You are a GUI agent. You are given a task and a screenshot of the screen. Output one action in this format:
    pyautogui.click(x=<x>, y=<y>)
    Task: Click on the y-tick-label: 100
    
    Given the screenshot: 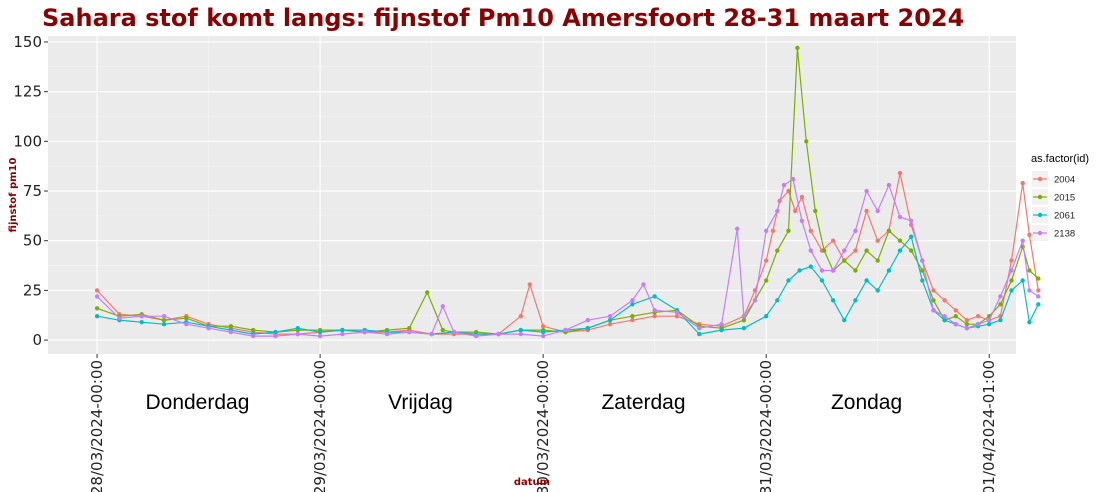 What is the action you would take?
    pyautogui.click(x=27, y=141)
    